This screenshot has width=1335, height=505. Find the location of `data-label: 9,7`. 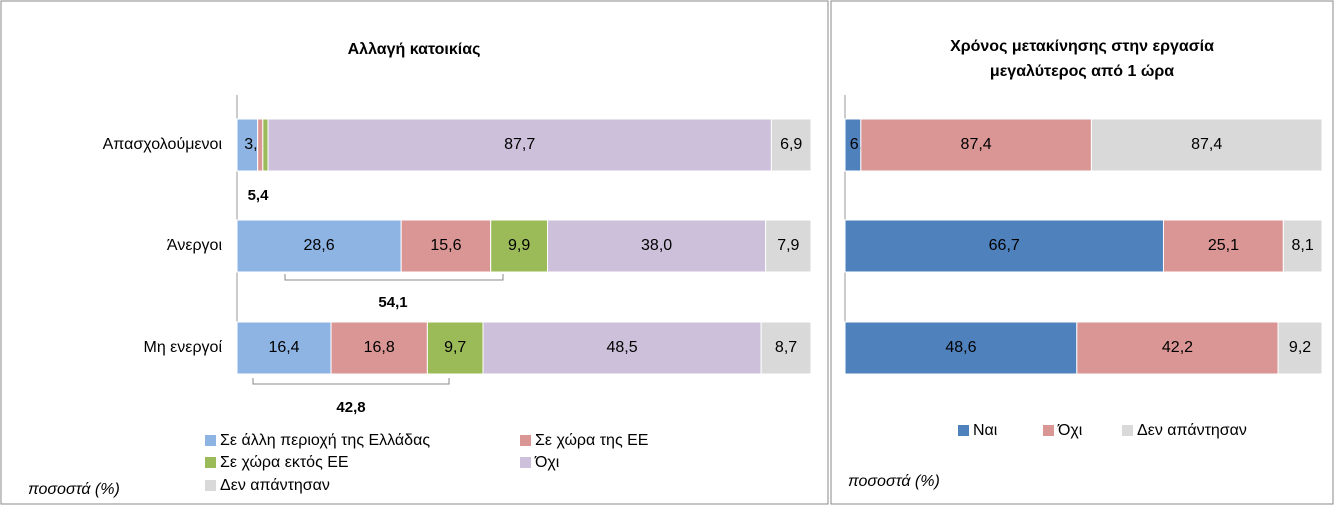

data-label: 9,7 is located at coordinates (455, 347).